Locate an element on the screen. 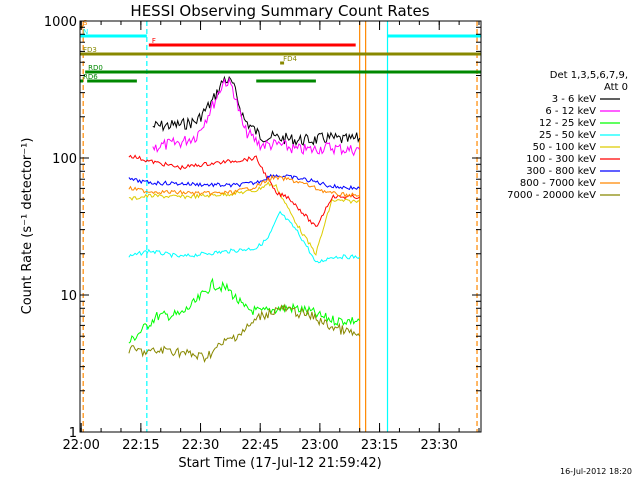  legend-entry-label: 3 - 6 keV is located at coordinates (574, 99).